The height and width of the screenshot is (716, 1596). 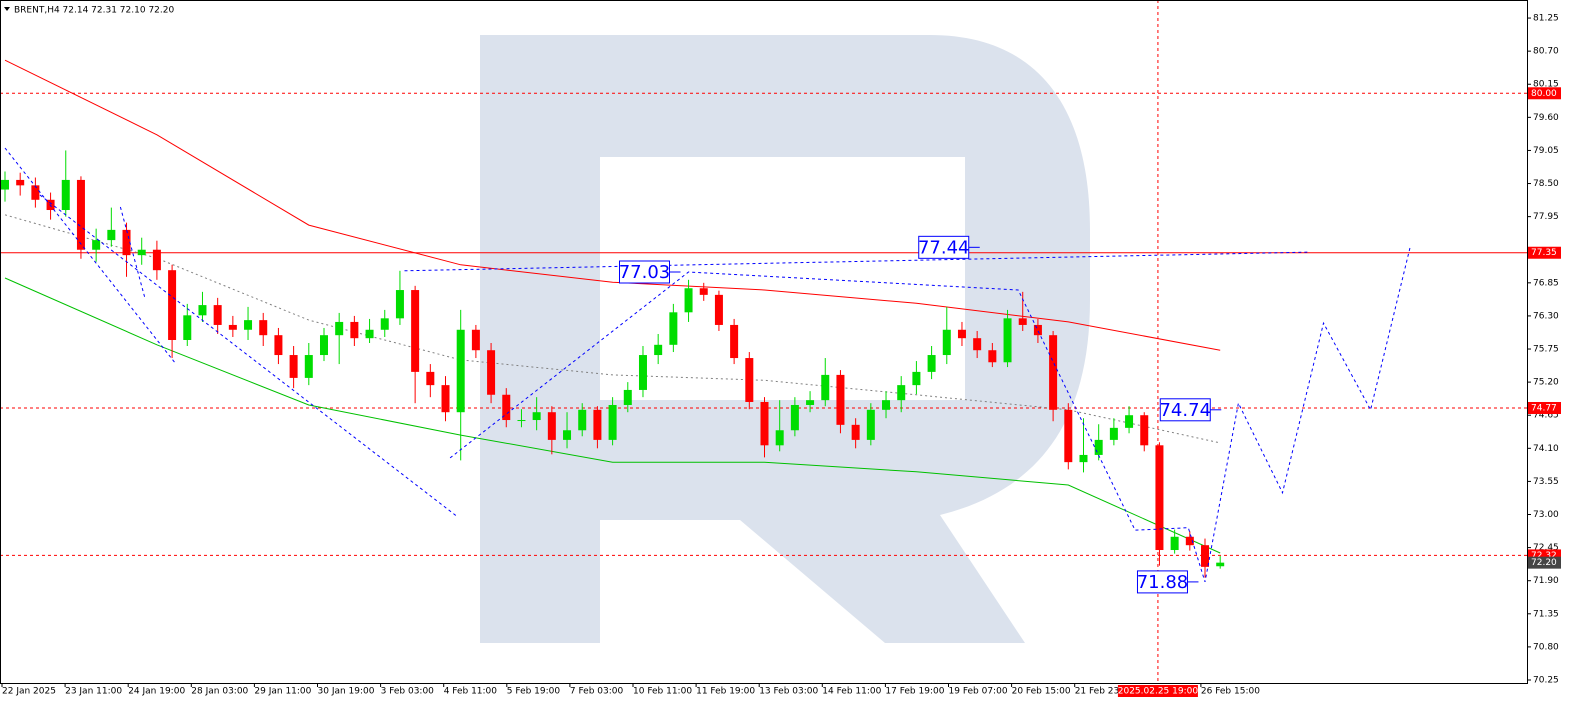 I want to click on annotation-label: 71.88, so click(x=1163, y=582).